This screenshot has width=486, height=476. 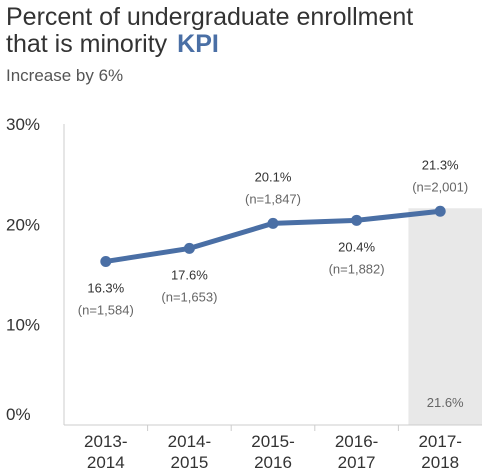 What do you see at coordinates (439, 452) in the screenshot?
I see `x-tick-label: 2017-2018` at bounding box center [439, 452].